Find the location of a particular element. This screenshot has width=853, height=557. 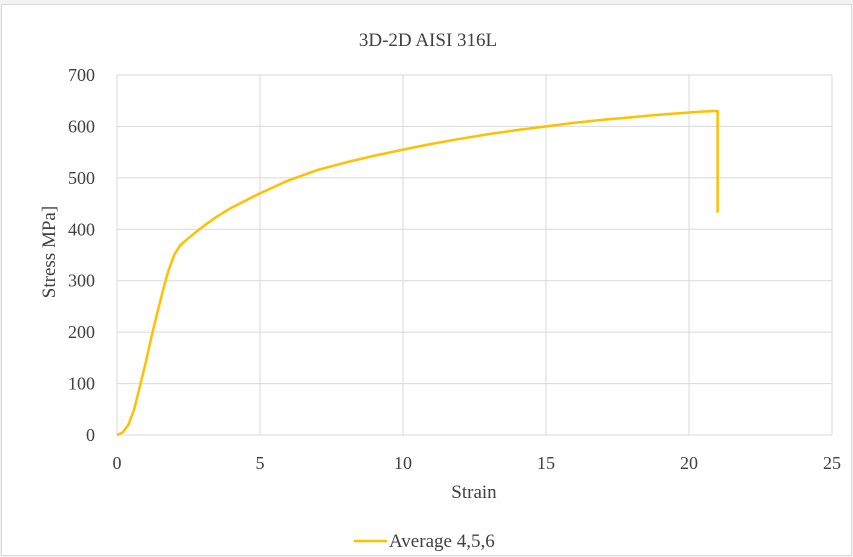

x-tick-label: 10 is located at coordinates (403, 463).